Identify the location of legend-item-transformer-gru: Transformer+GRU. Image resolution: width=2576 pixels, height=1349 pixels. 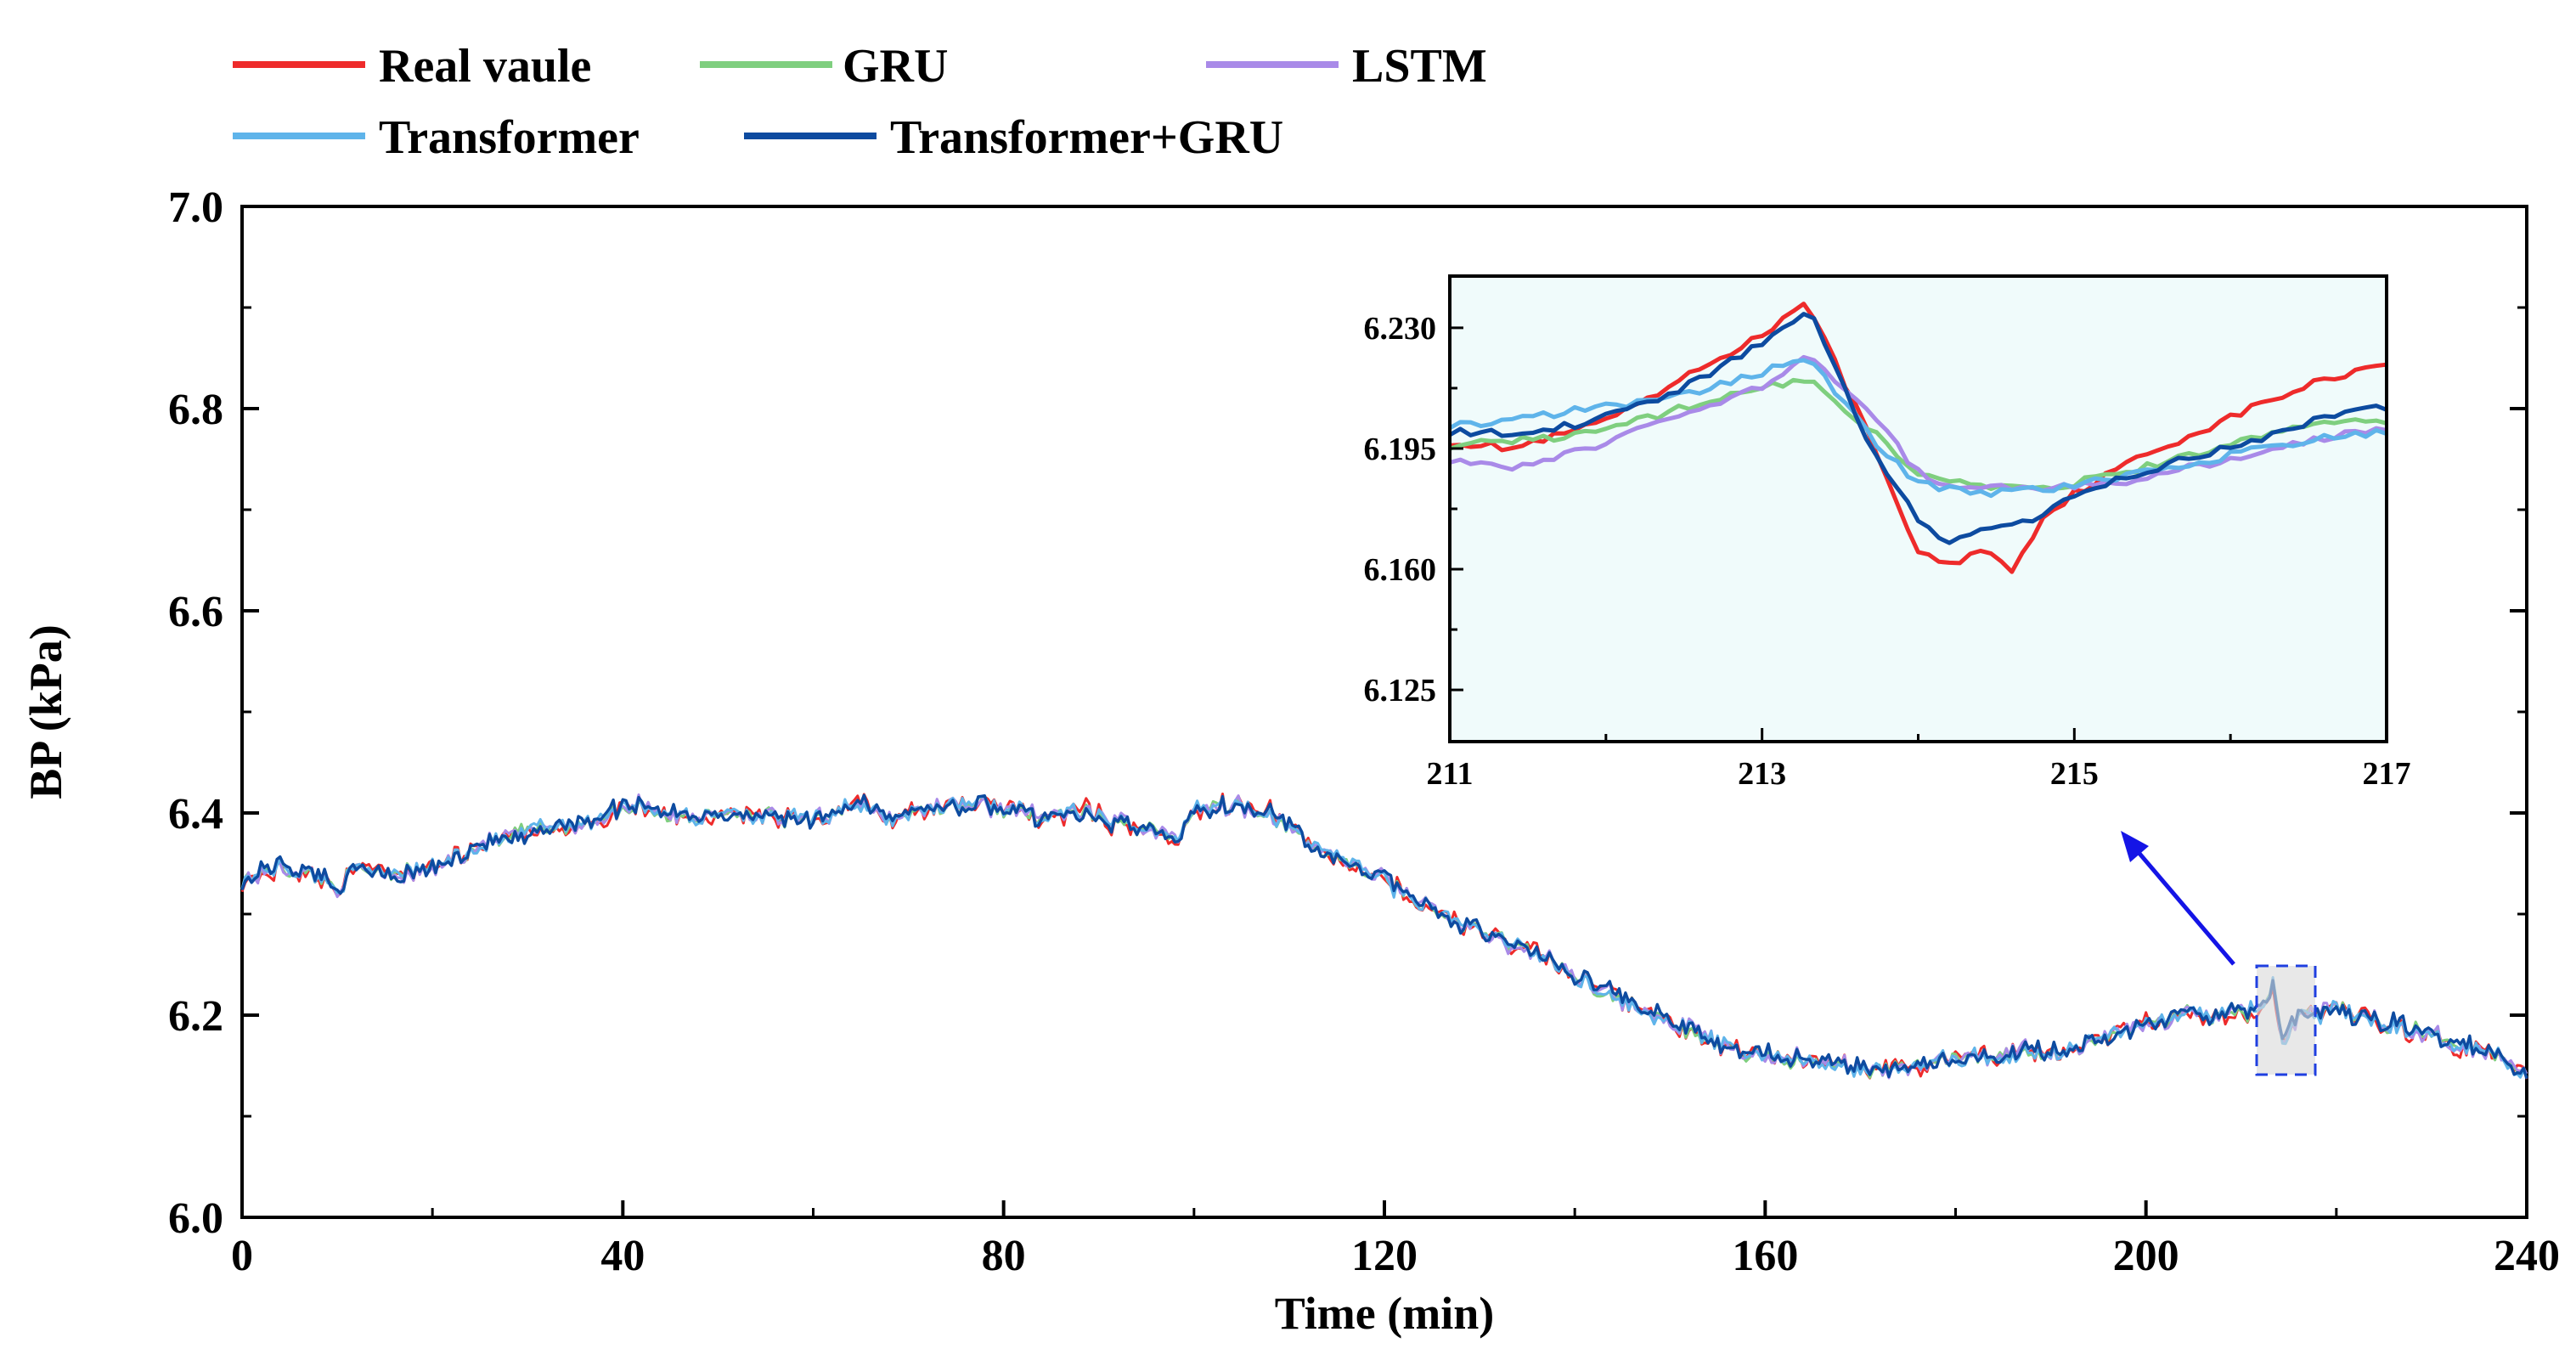
(1013, 137).